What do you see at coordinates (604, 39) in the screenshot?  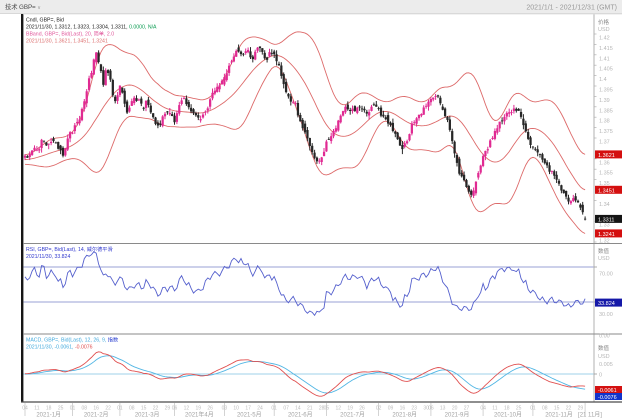 I see `svg-text: 1.42` at bounding box center [604, 39].